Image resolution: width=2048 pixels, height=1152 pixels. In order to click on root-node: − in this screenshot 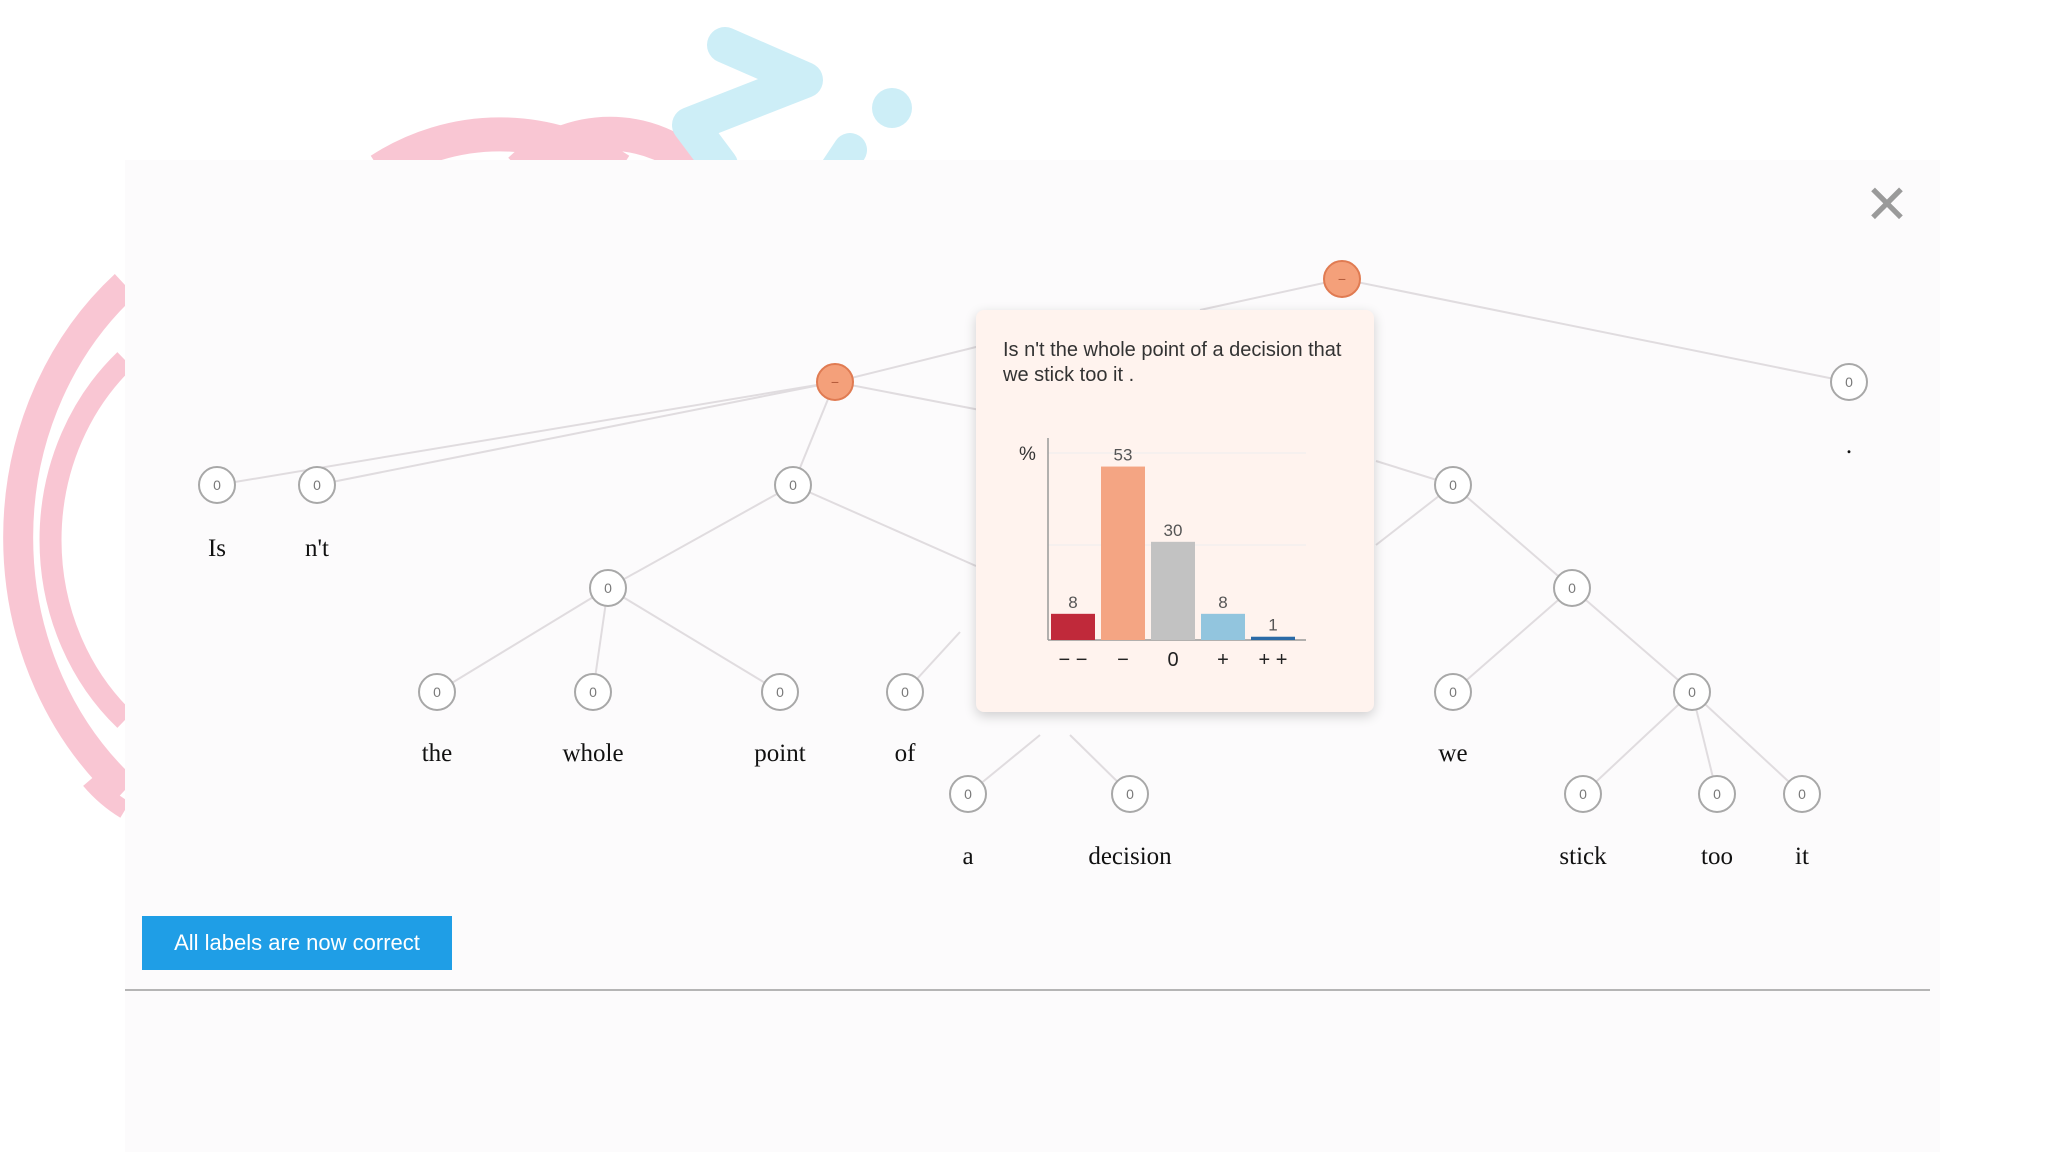, I will do `click(1342, 279)`.